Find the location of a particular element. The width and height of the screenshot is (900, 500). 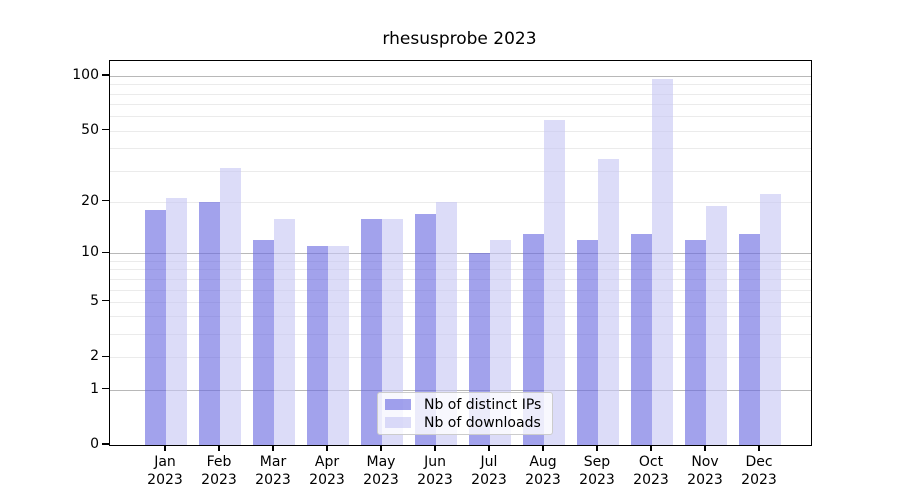

y-tick-label: 2 is located at coordinates (94, 356).